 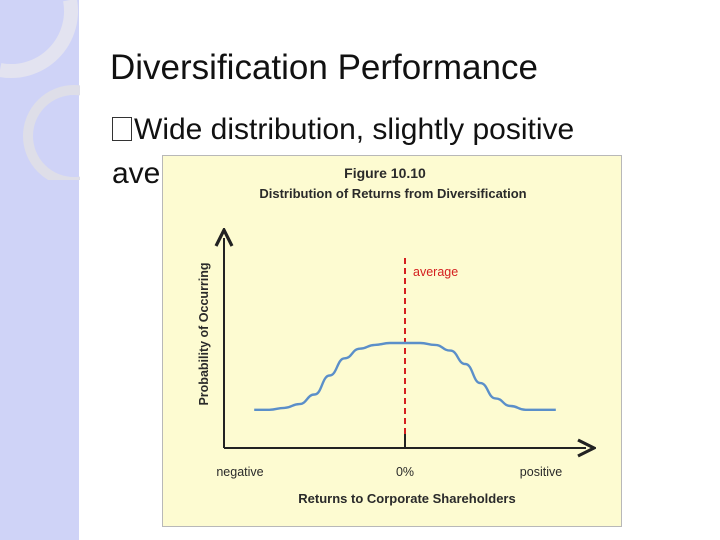 What do you see at coordinates (406, 498) in the screenshot?
I see `x-axis-label: Returns to Corporate Shareholders` at bounding box center [406, 498].